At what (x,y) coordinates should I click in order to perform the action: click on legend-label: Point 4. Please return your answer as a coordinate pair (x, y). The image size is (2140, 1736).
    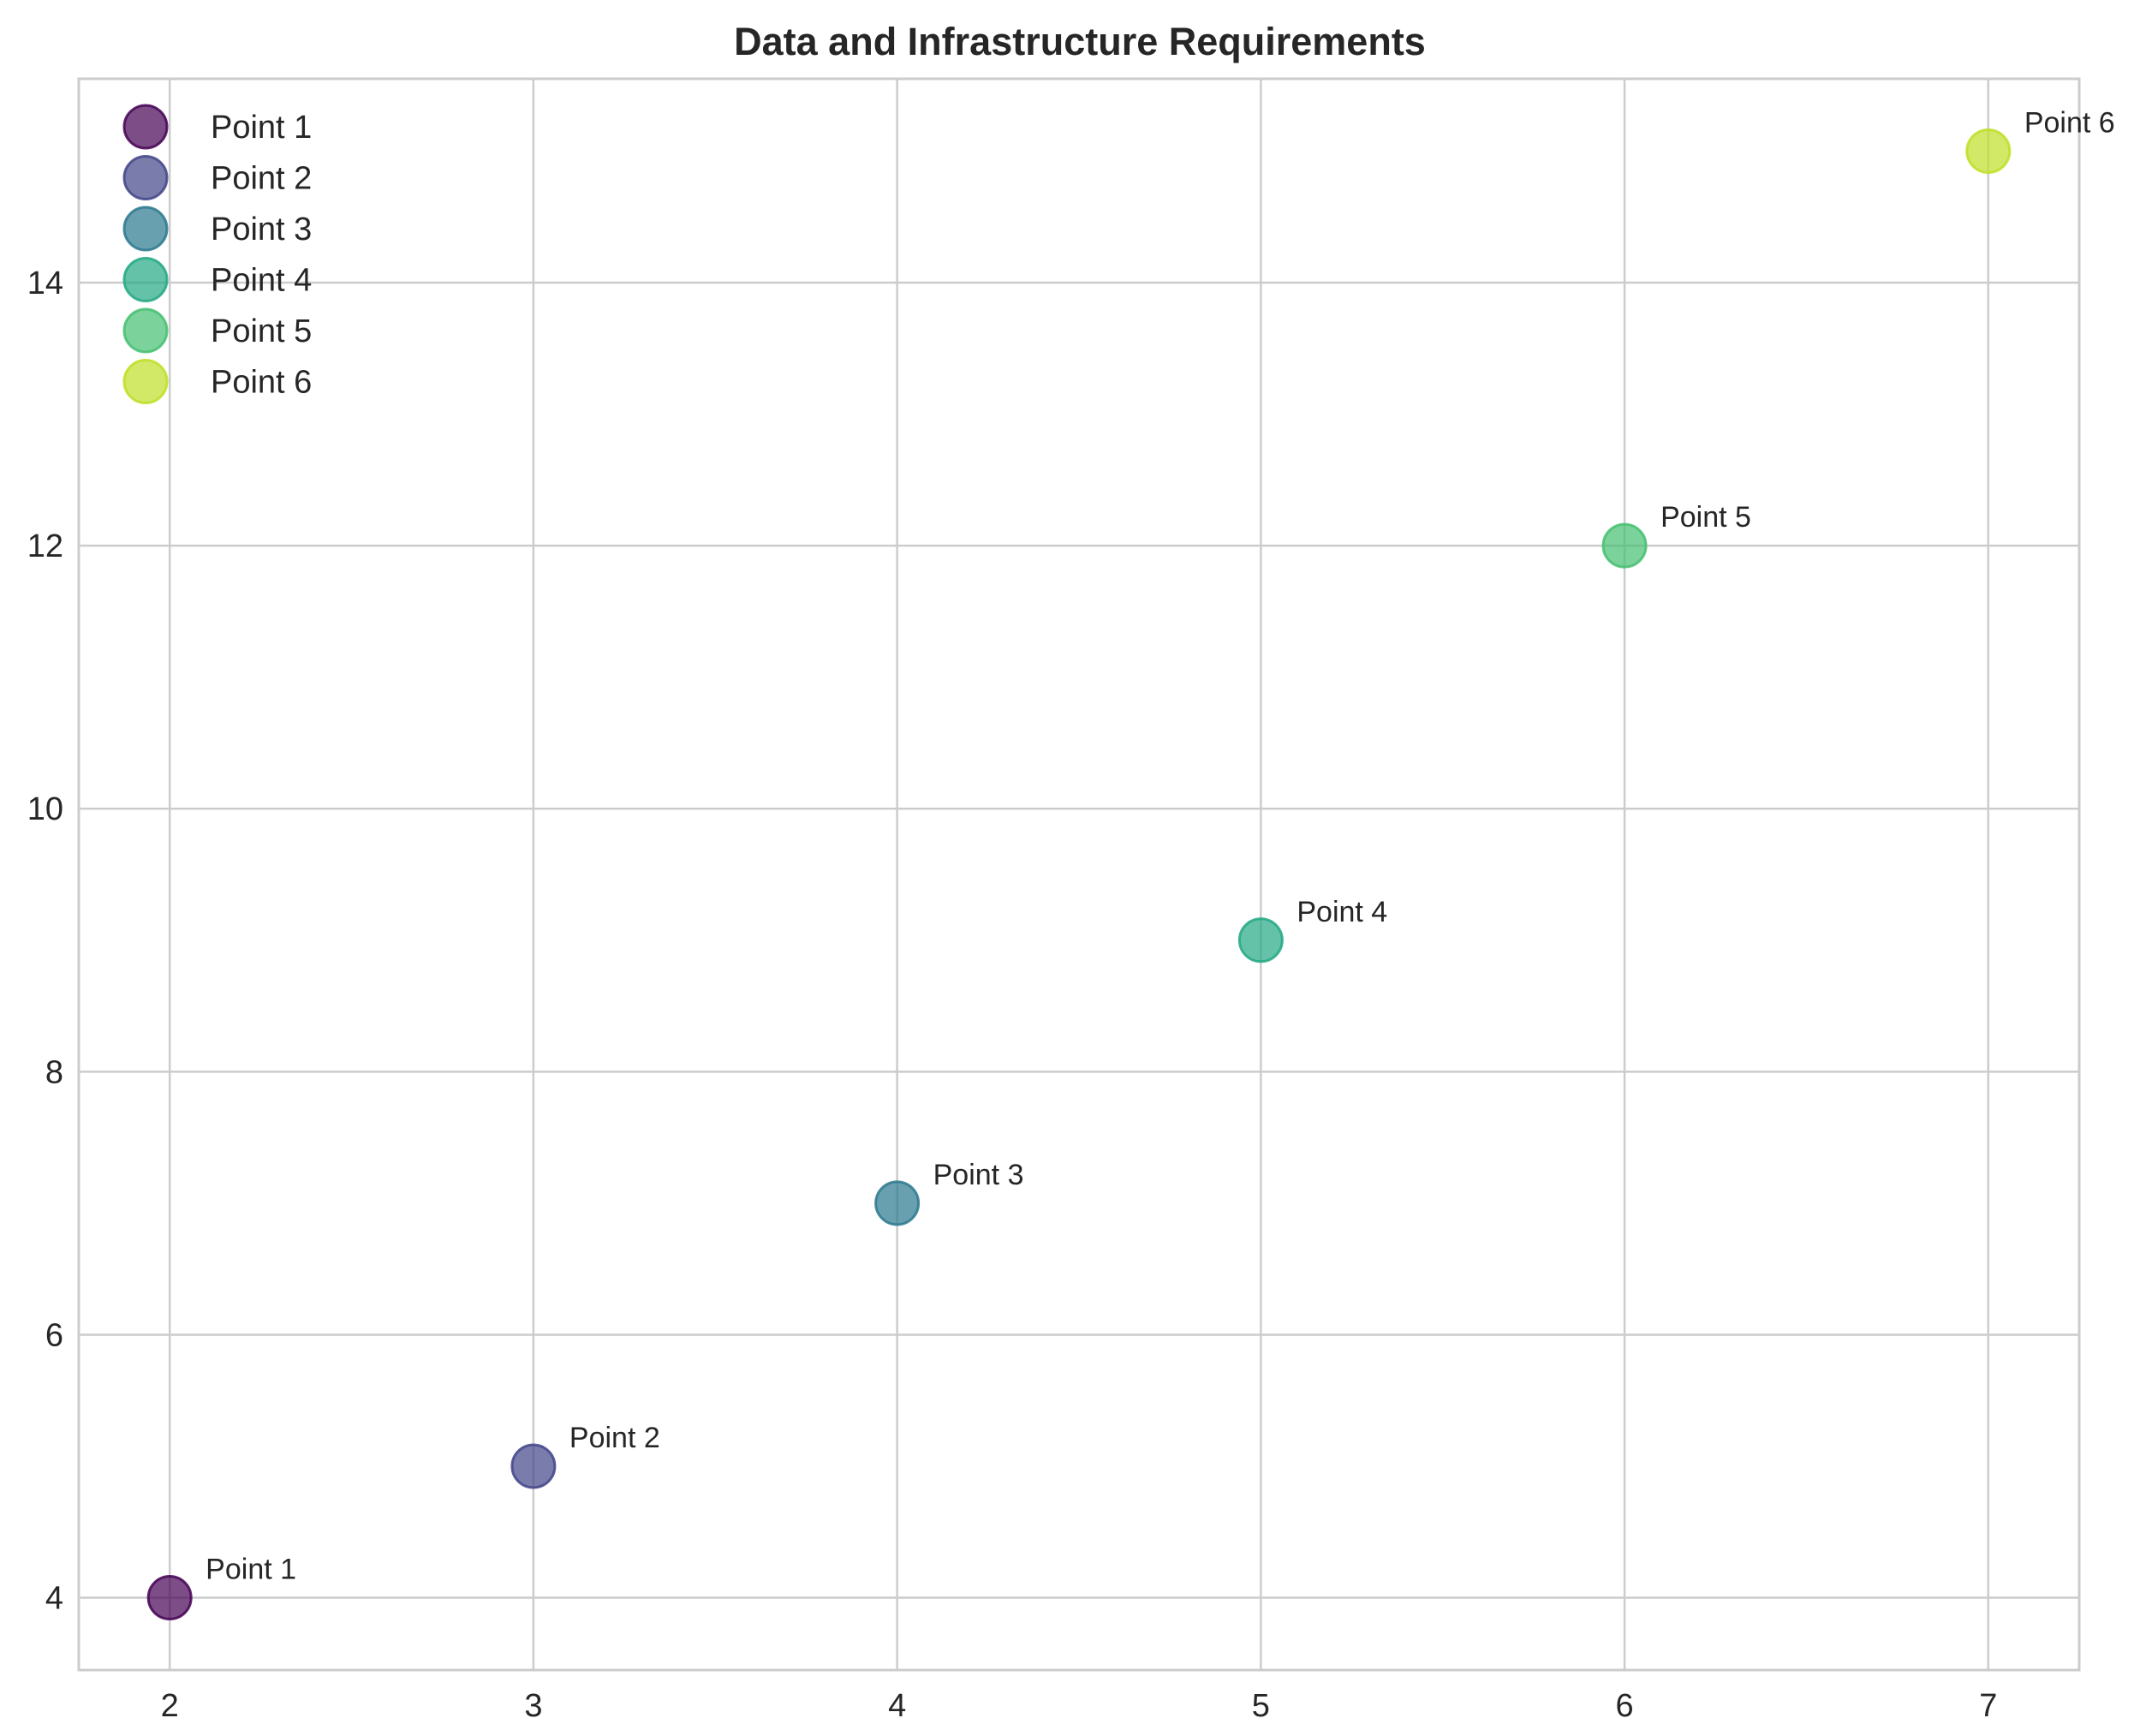
    Looking at the image, I should click on (261, 281).